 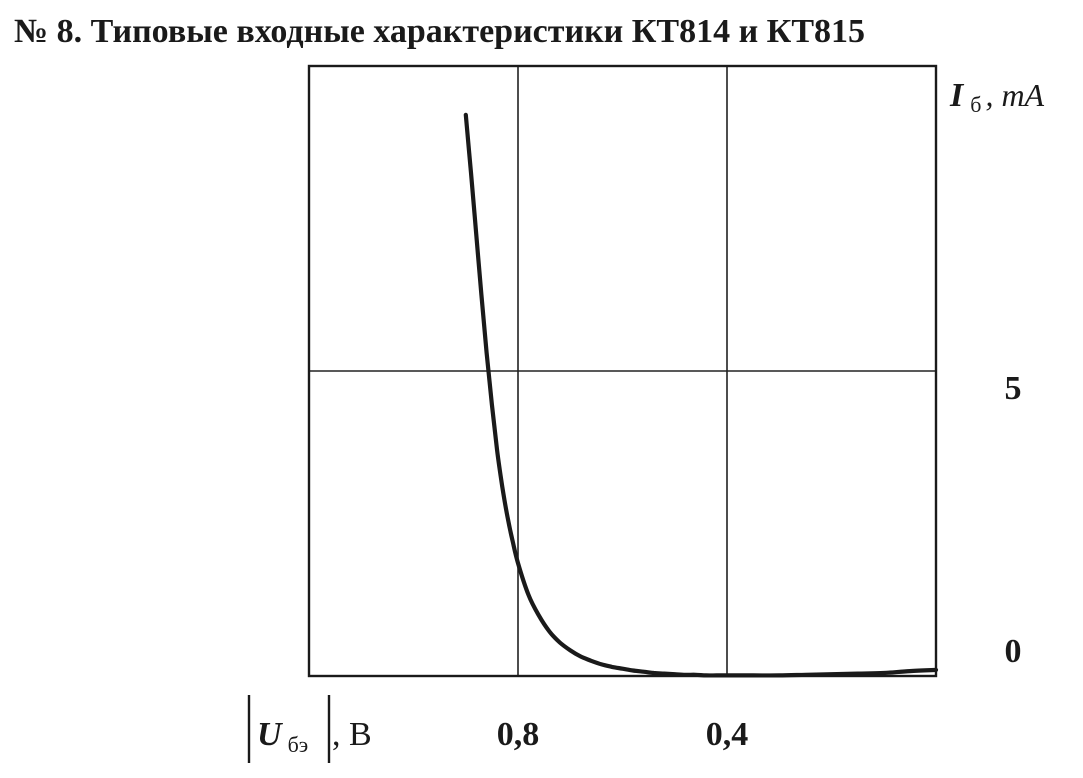 What do you see at coordinates (270, 734) in the screenshot?
I see `x-axis-symbol: U` at bounding box center [270, 734].